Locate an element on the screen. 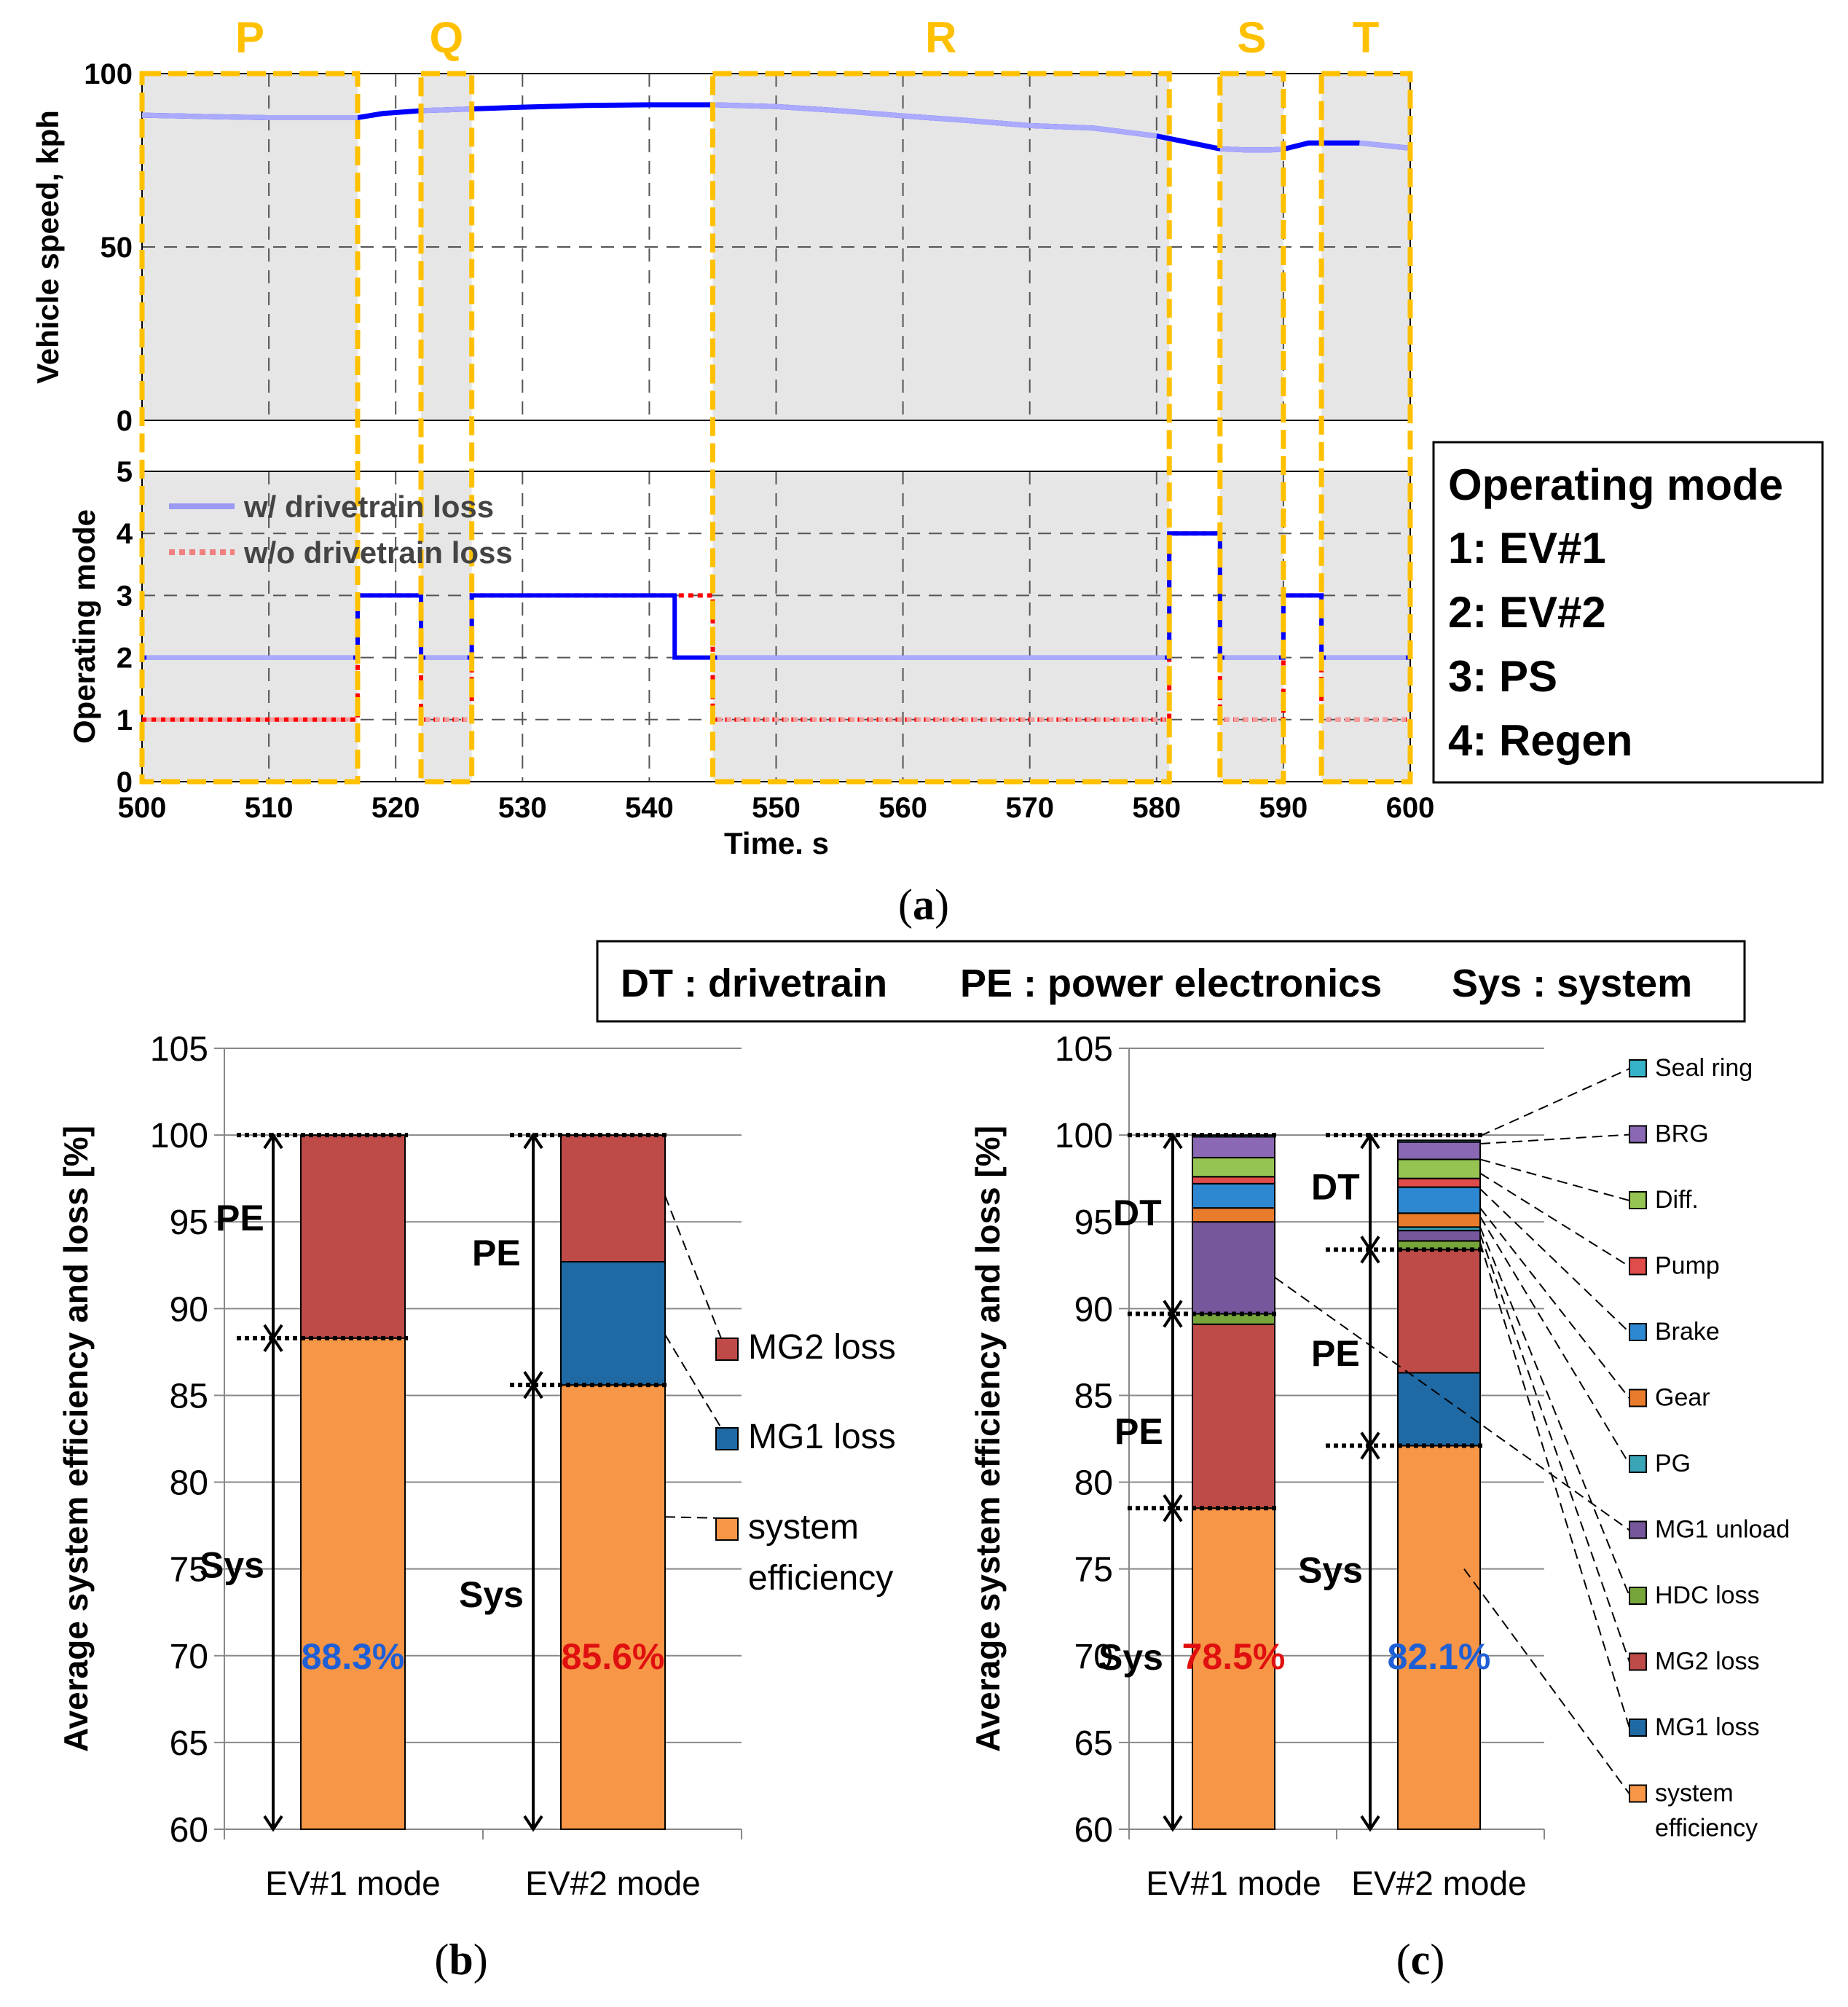 Image resolution: width=1848 pixels, height=2007 pixels. panelC-legend-leader-seal-ring is located at coordinates (1554, 1102).